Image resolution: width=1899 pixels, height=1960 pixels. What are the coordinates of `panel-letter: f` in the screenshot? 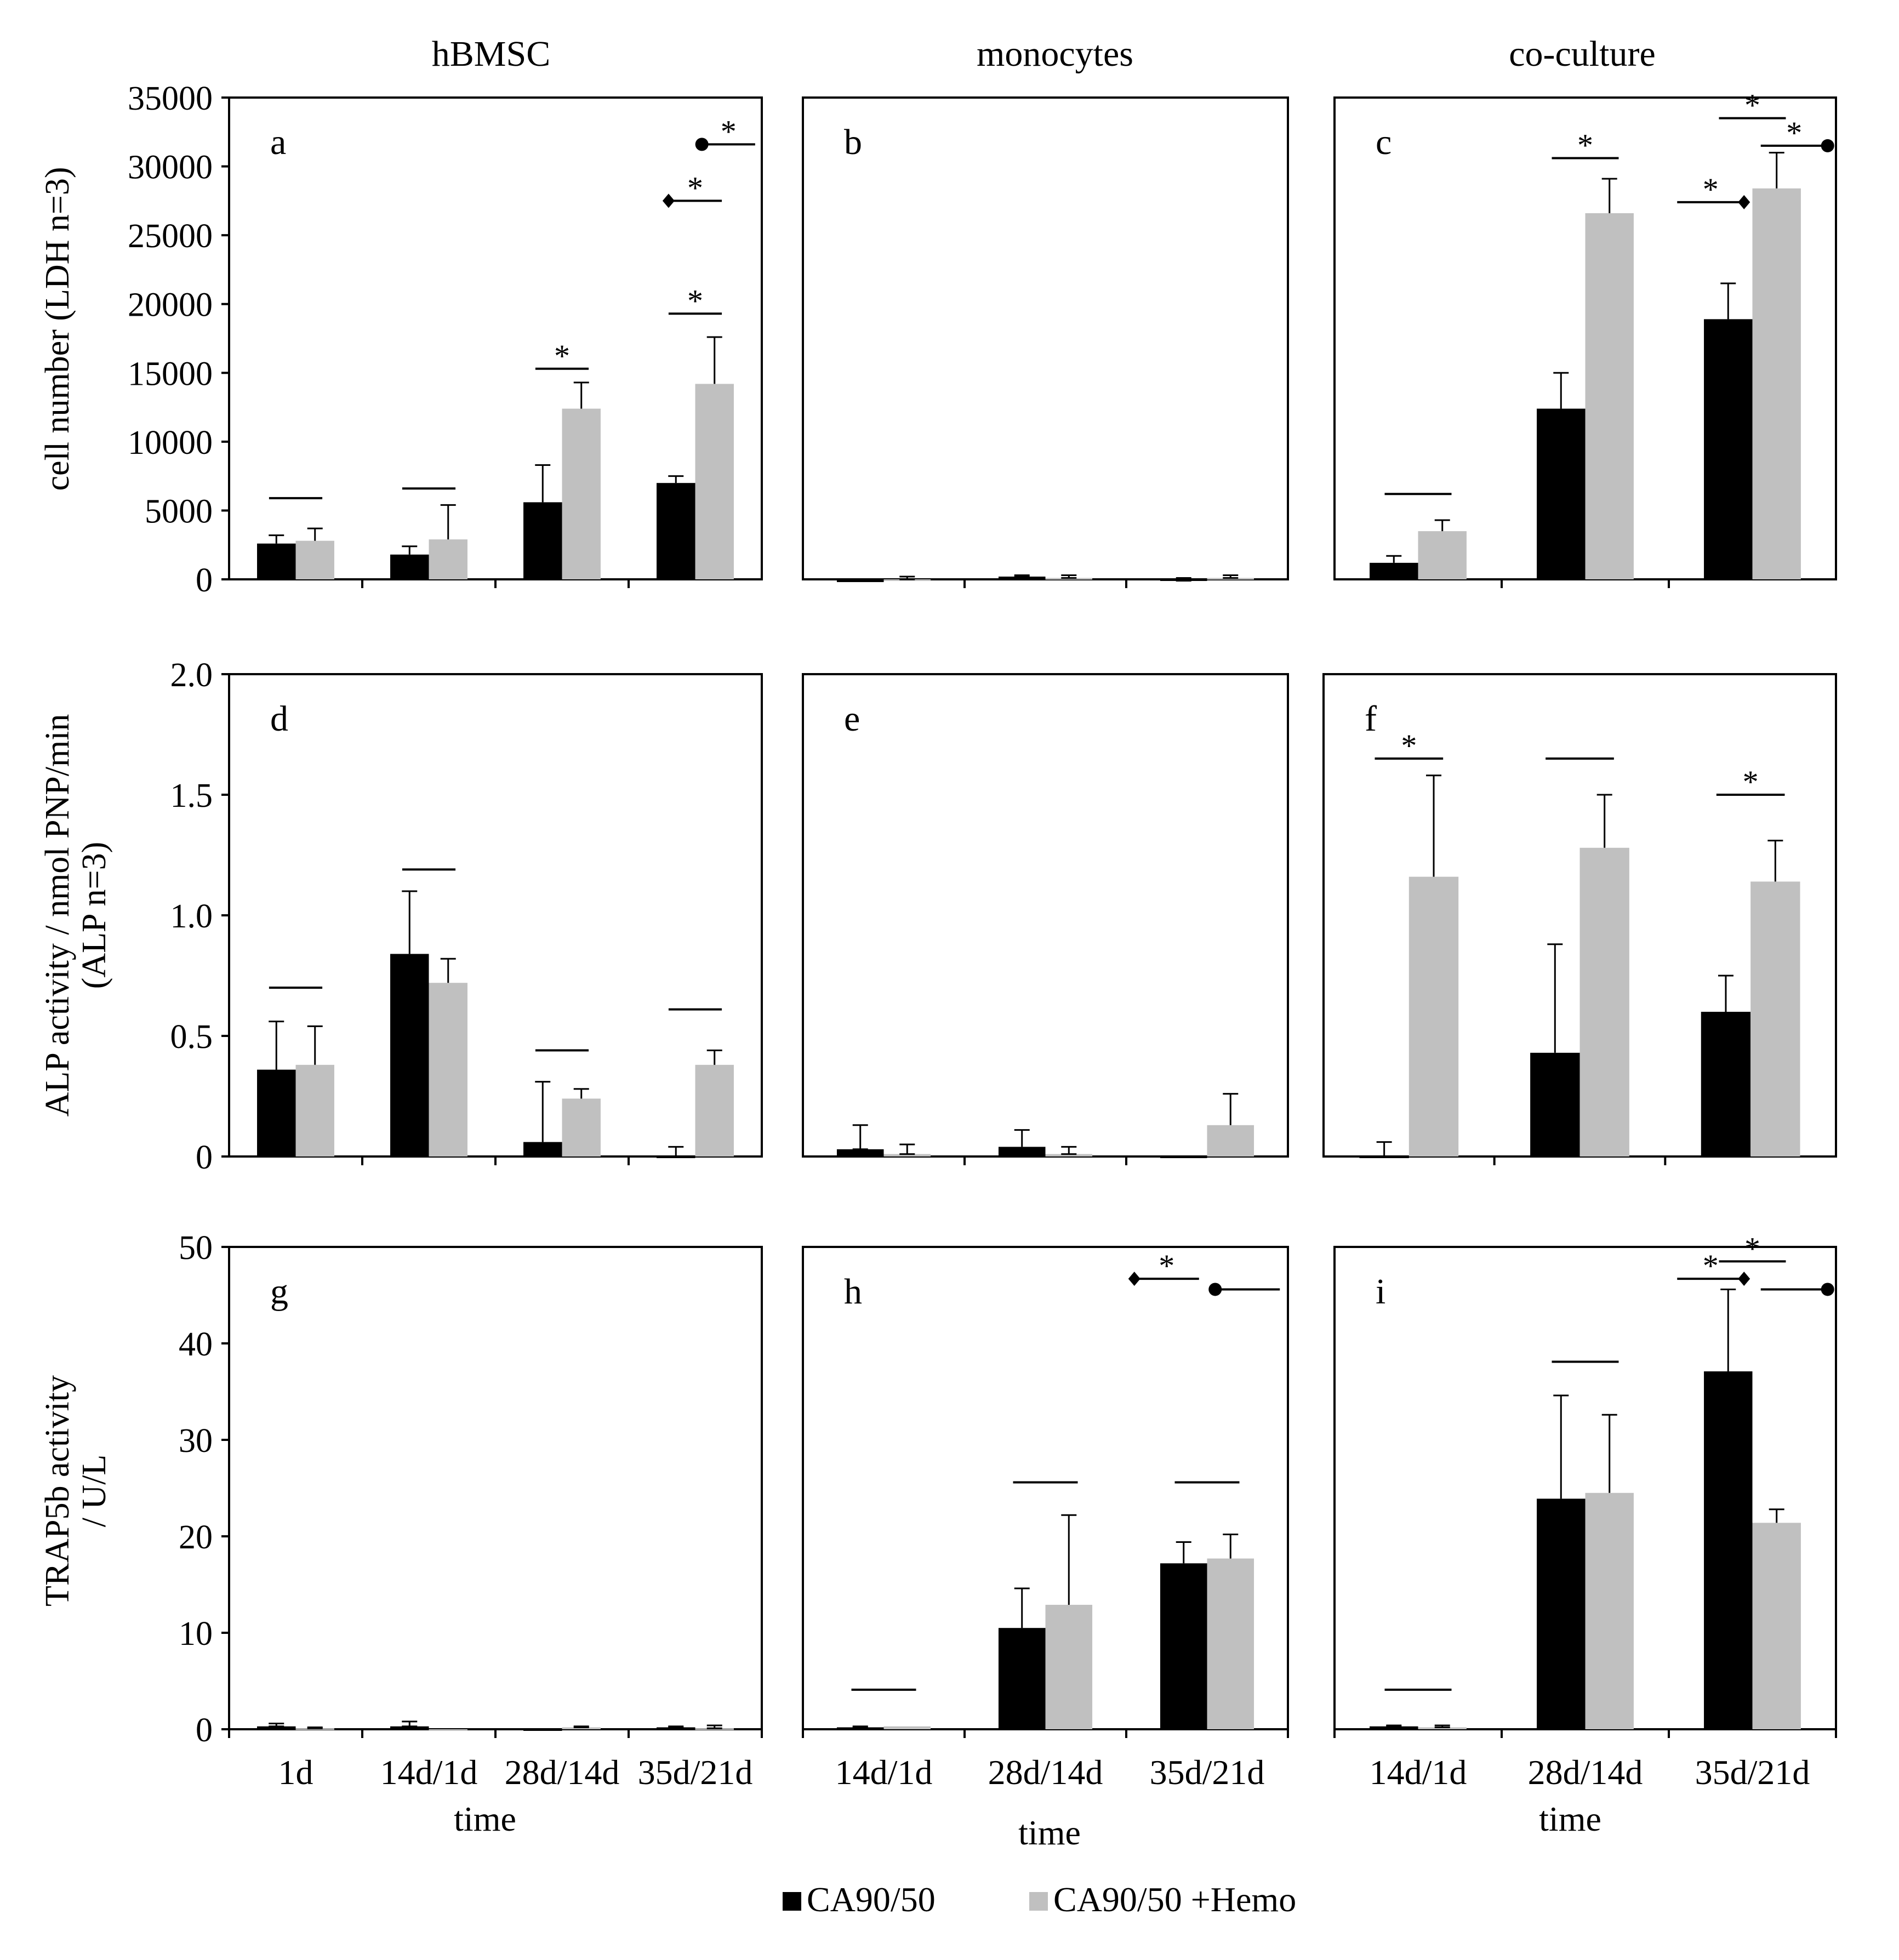 It's located at (1371, 719).